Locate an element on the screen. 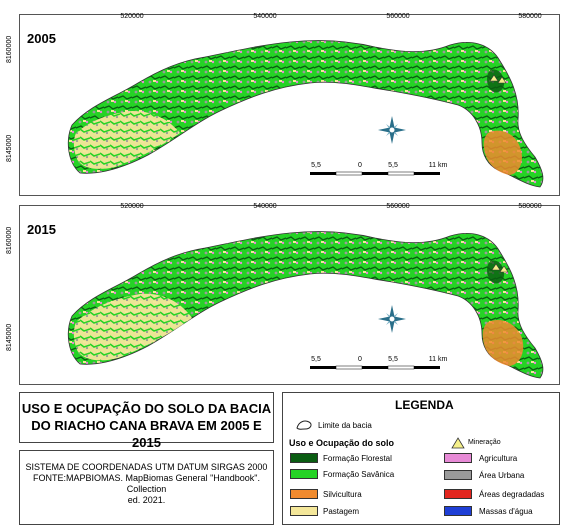  swatch-pastagem is located at coordinates (304, 511).